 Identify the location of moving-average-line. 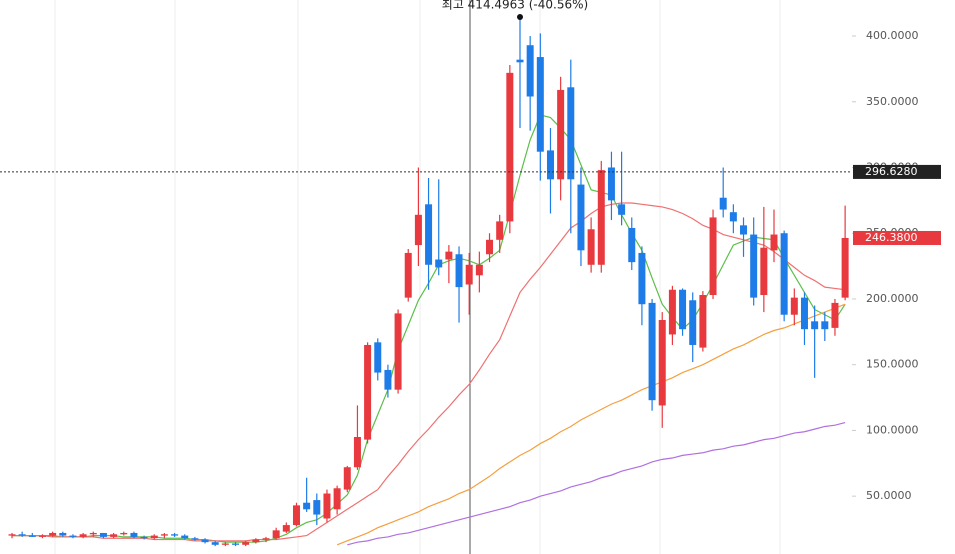
(596, 483).